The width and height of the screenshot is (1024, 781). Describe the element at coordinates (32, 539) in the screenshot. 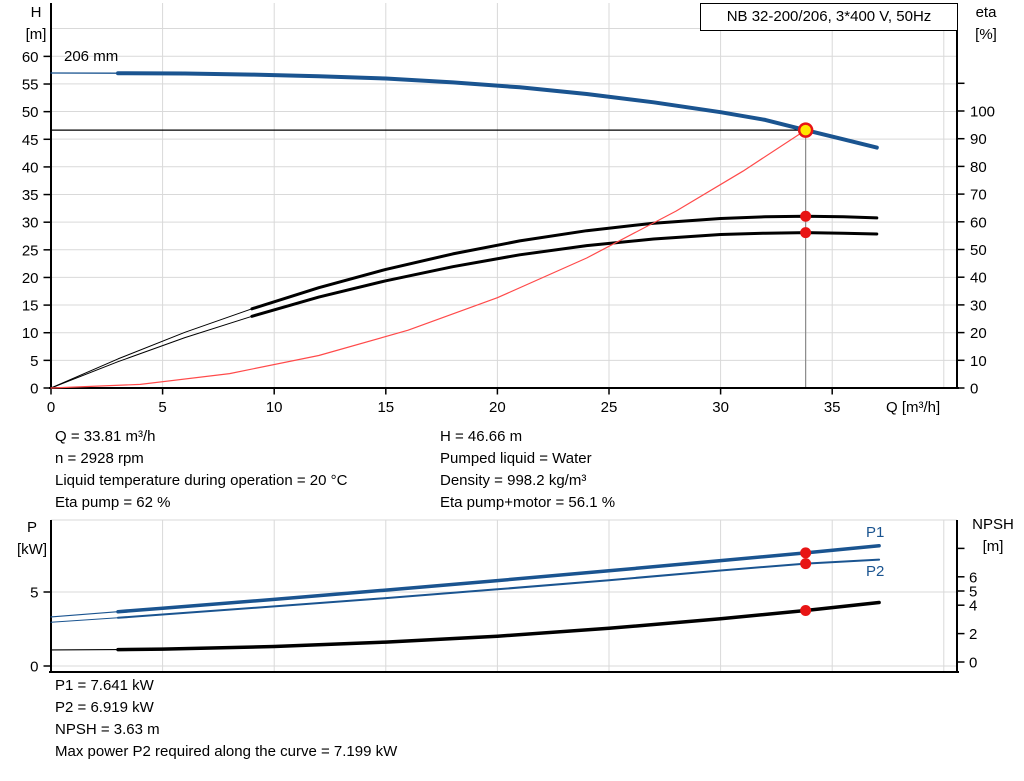

I see `bottom-left-axis-label: P [kW]` at that location.